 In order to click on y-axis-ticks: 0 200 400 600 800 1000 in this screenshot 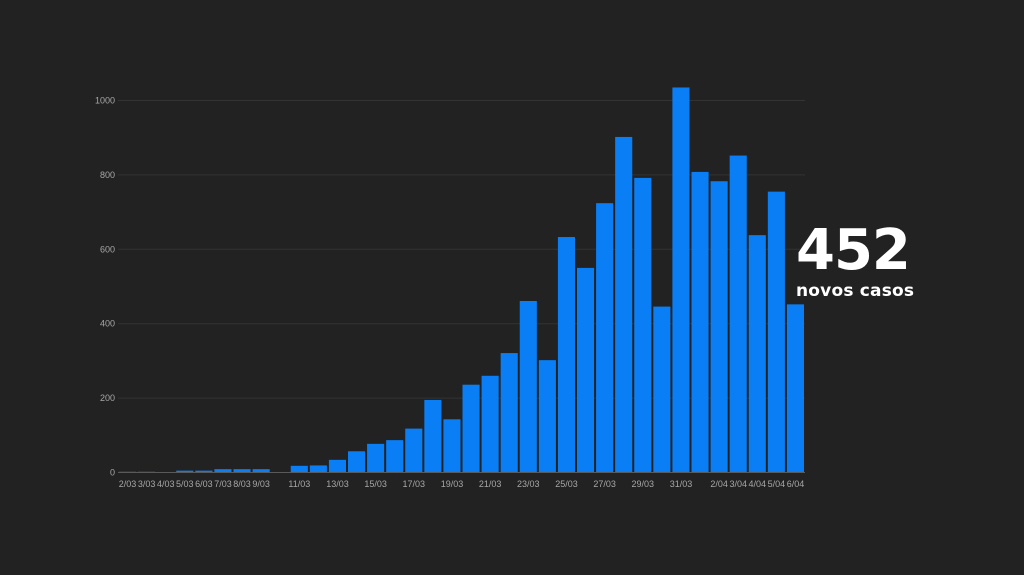, I will do `click(105, 287)`.